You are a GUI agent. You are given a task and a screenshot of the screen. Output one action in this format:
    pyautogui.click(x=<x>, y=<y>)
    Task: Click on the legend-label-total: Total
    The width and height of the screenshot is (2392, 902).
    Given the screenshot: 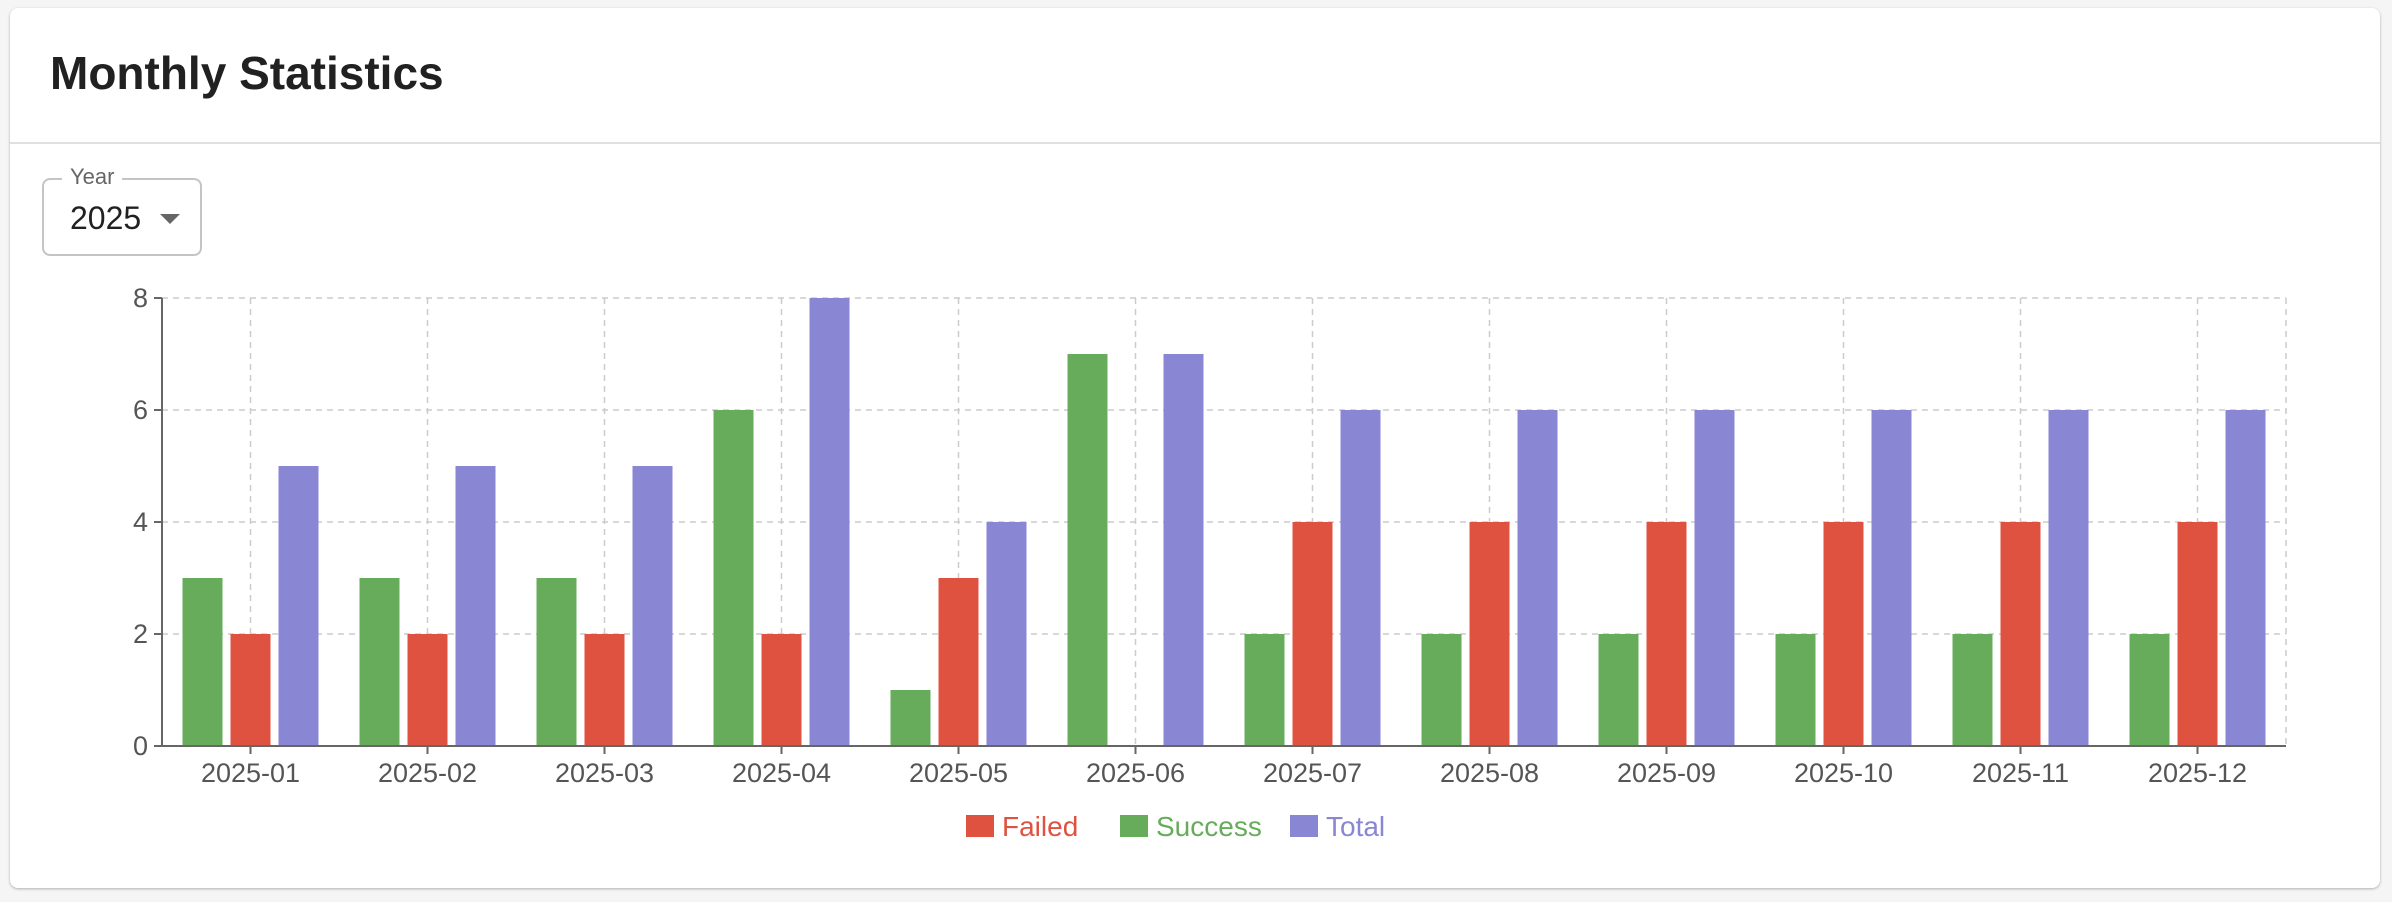 What is the action you would take?
    pyautogui.click(x=1355, y=826)
    